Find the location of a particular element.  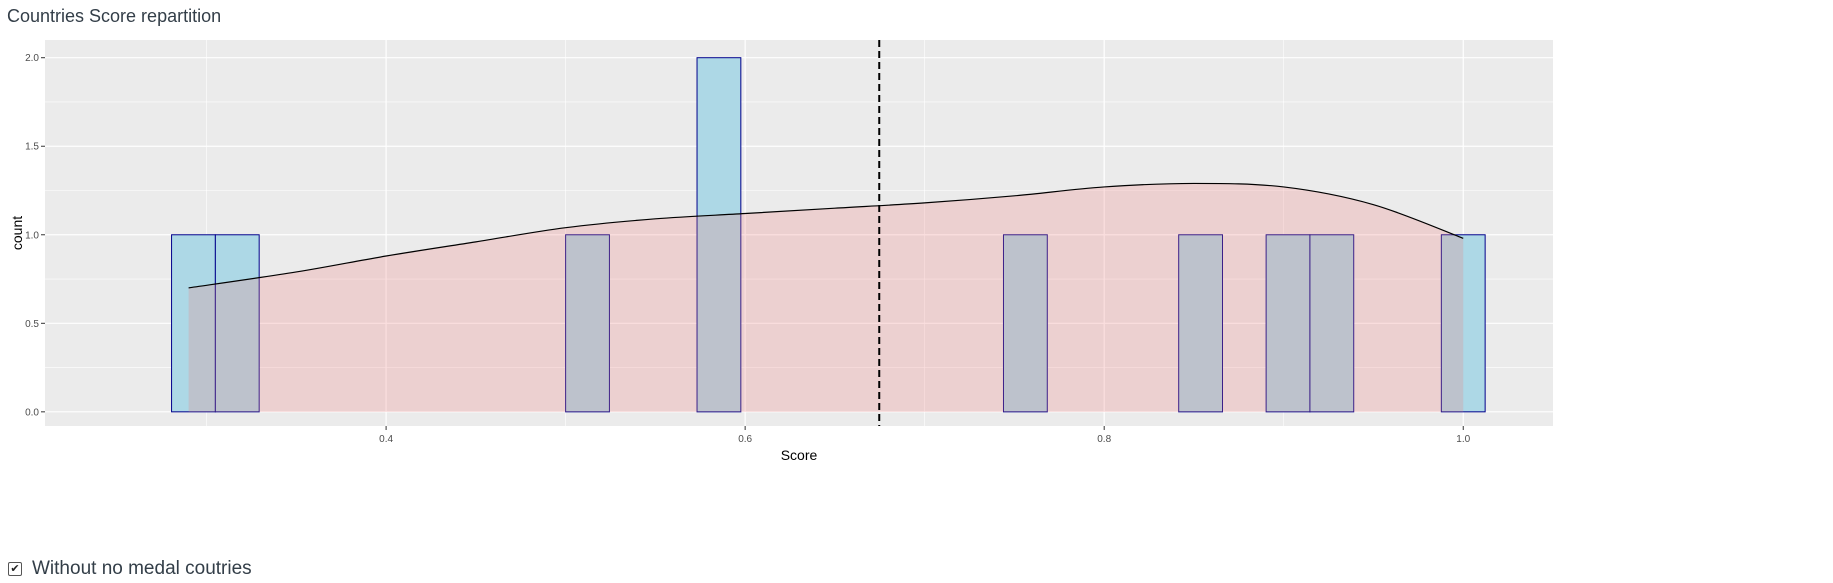

without-no-medal-toggle: ✔ Without no medal coutries is located at coordinates (130, 569).